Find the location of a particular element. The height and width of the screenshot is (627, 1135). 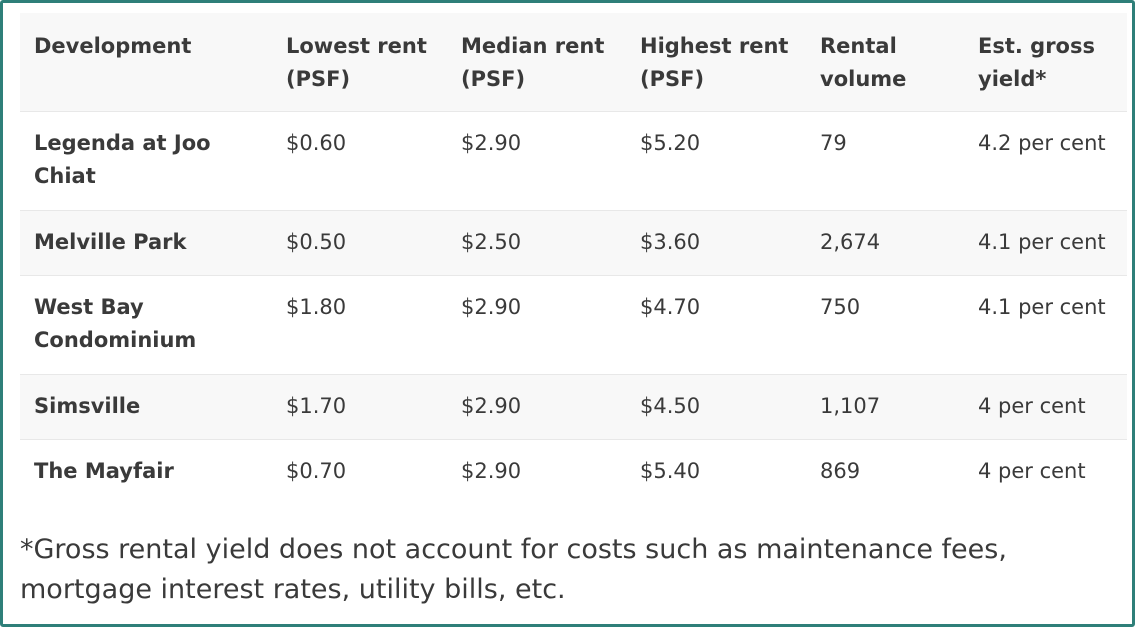

header-highest-rent: Highest rent (PSF) is located at coordinates (716, 62).